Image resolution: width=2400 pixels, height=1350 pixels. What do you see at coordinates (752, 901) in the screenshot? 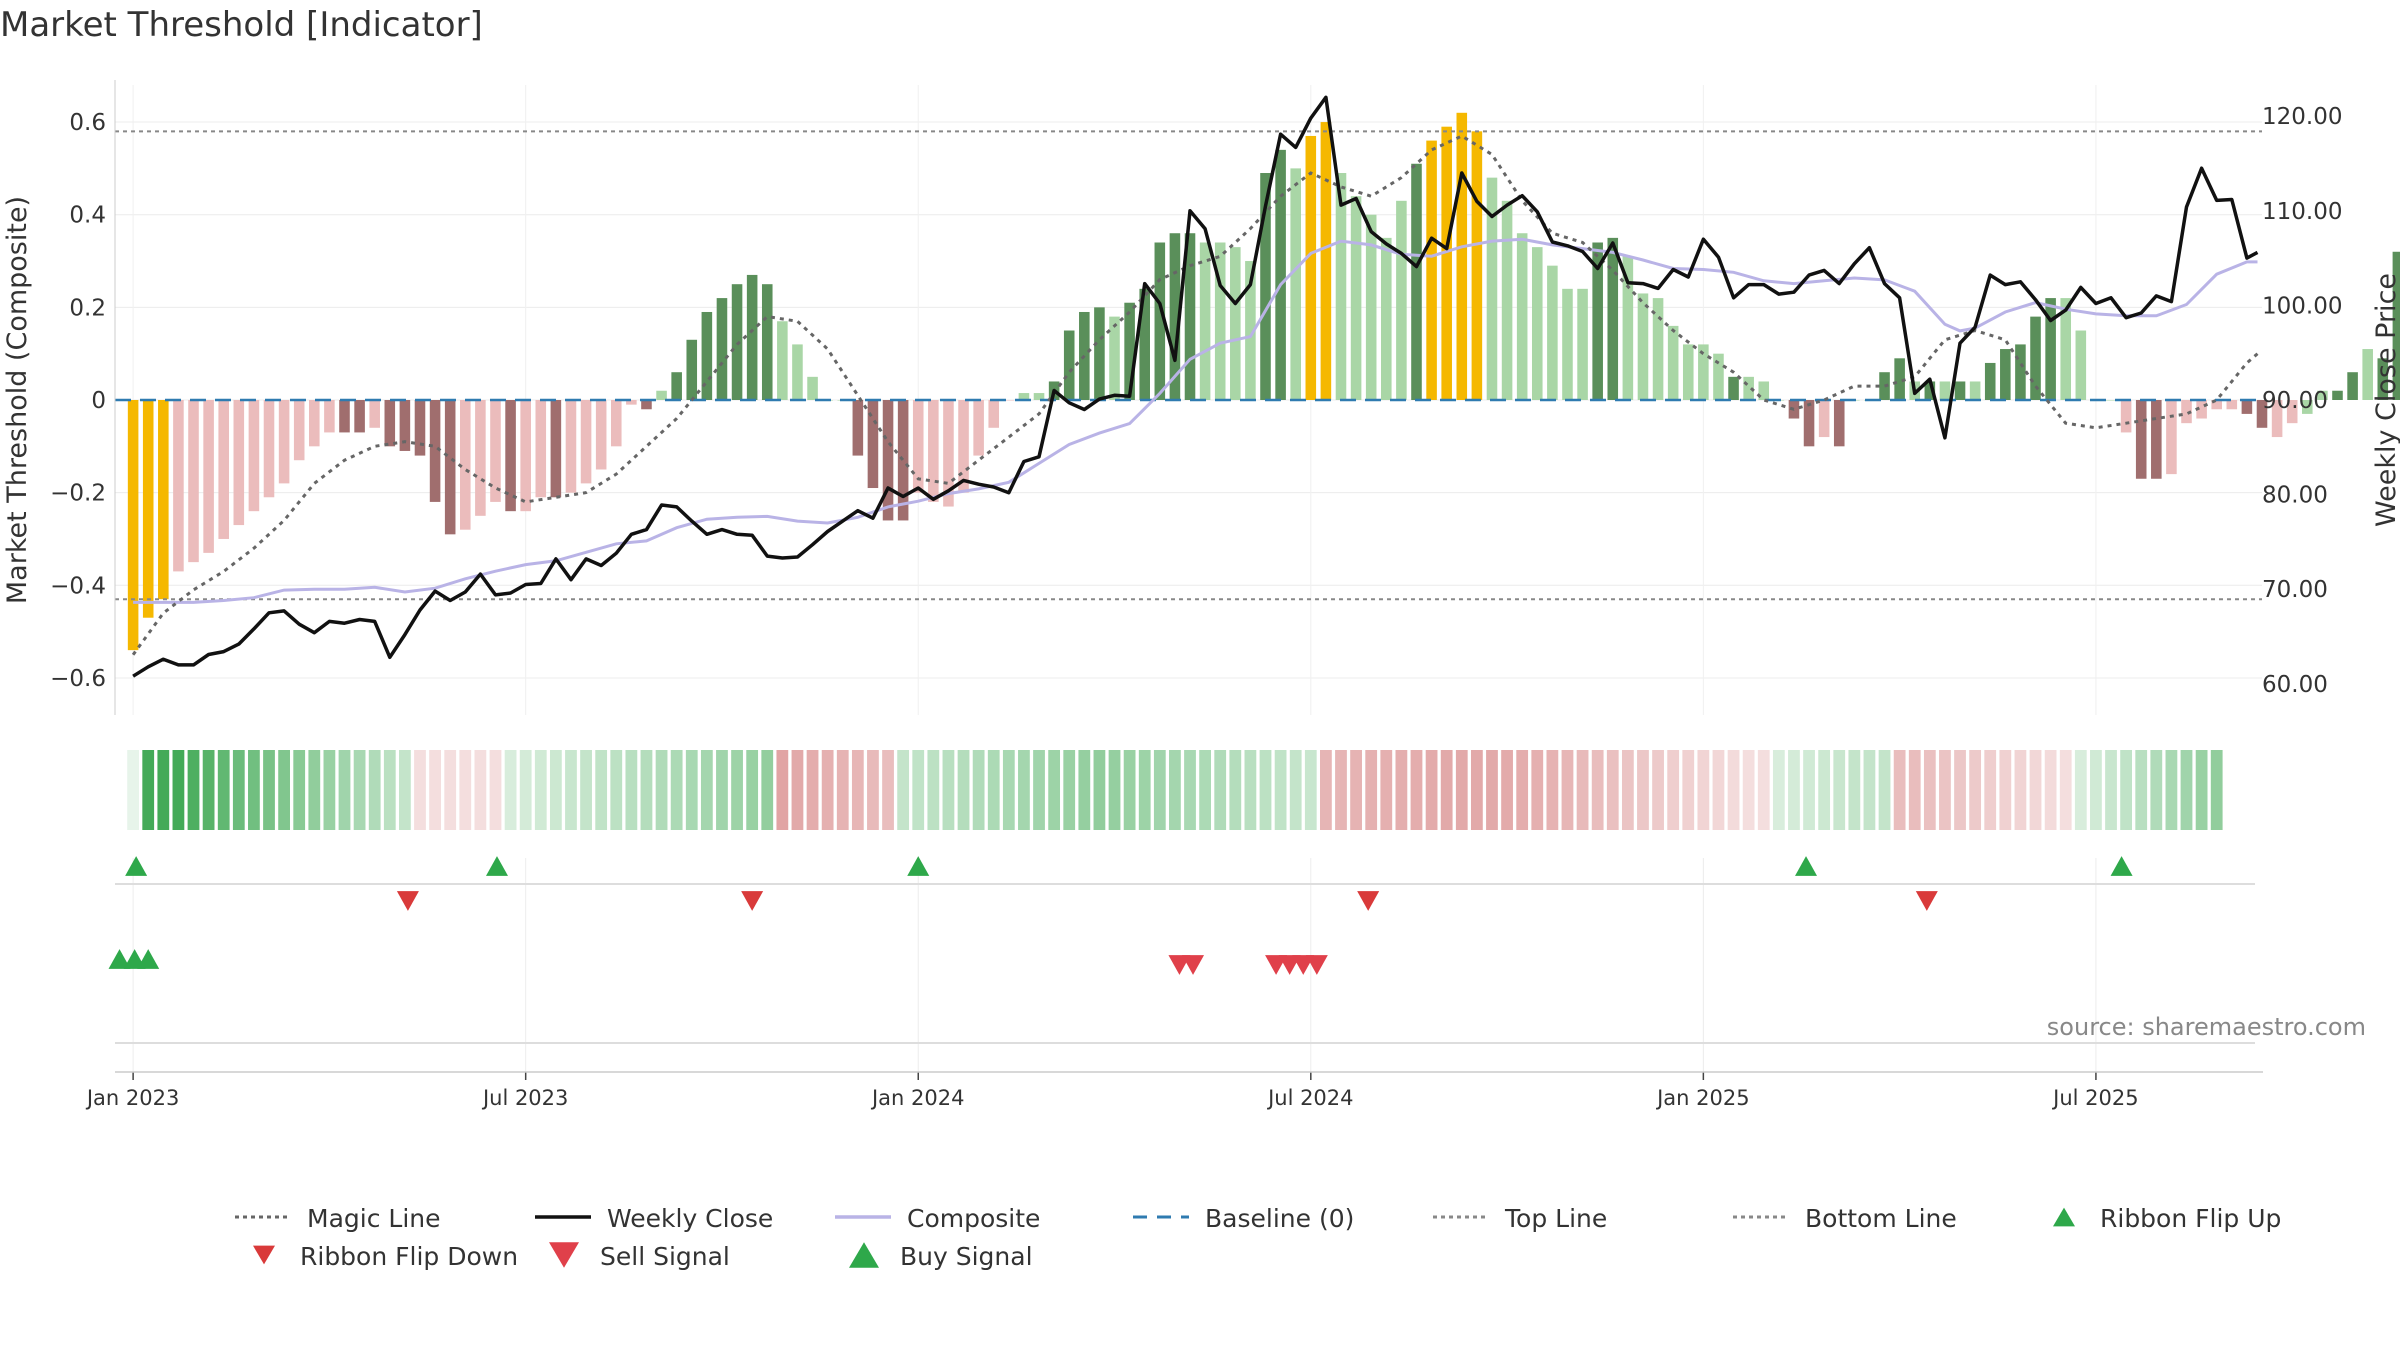
I see `ribbon-flip-down-marker` at bounding box center [752, 901].